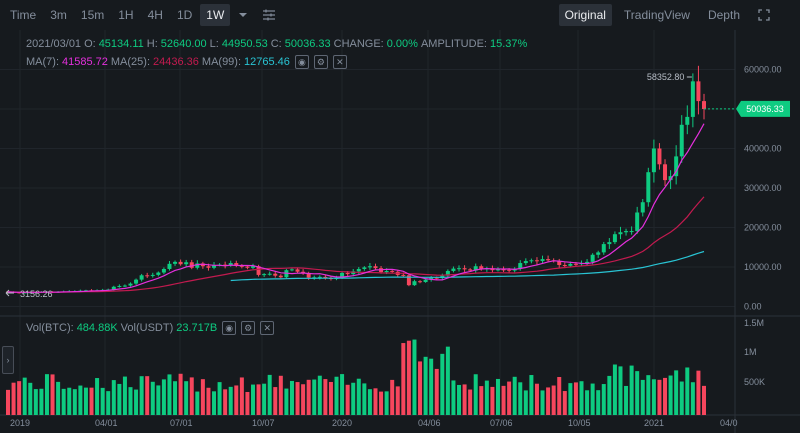 The height and width of the screenshot is (433, 800). Describe the element at coordinates (58, 15) in the screenshot. I see `interval-3m: 3m` at that location.